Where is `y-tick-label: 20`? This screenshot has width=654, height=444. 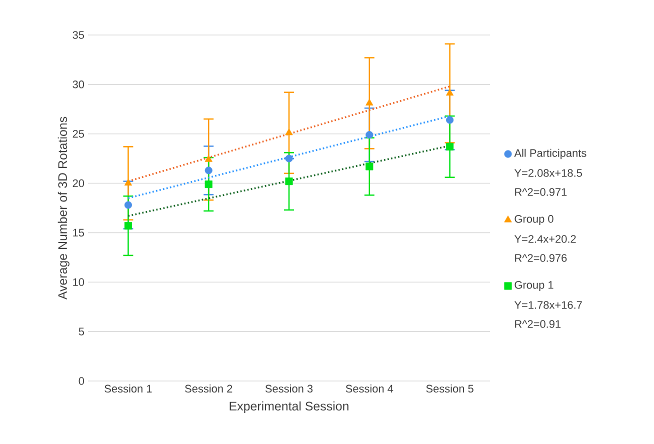 y-tick-label: 20 is located at coordinates (78, 183).